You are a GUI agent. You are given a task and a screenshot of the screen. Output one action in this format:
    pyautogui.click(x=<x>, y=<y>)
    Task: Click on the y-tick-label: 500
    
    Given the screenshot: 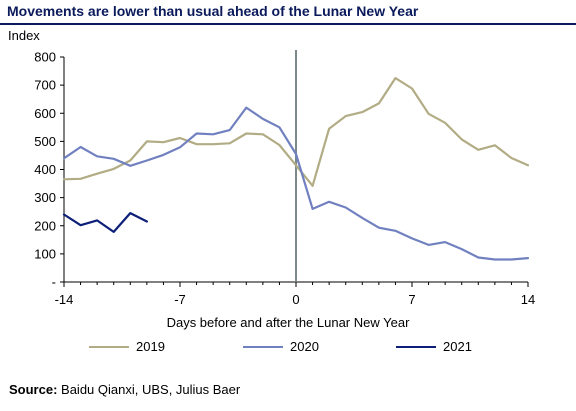 What is the action you would take?
    pyautogui.click(x=45, y=141)
    